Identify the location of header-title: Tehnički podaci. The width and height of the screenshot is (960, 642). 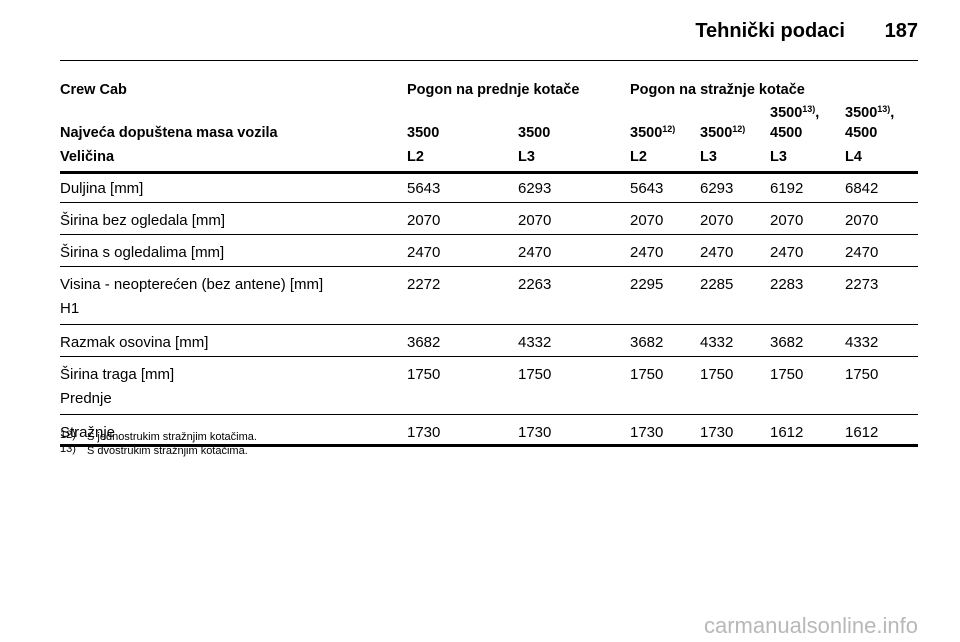
(770, 31).